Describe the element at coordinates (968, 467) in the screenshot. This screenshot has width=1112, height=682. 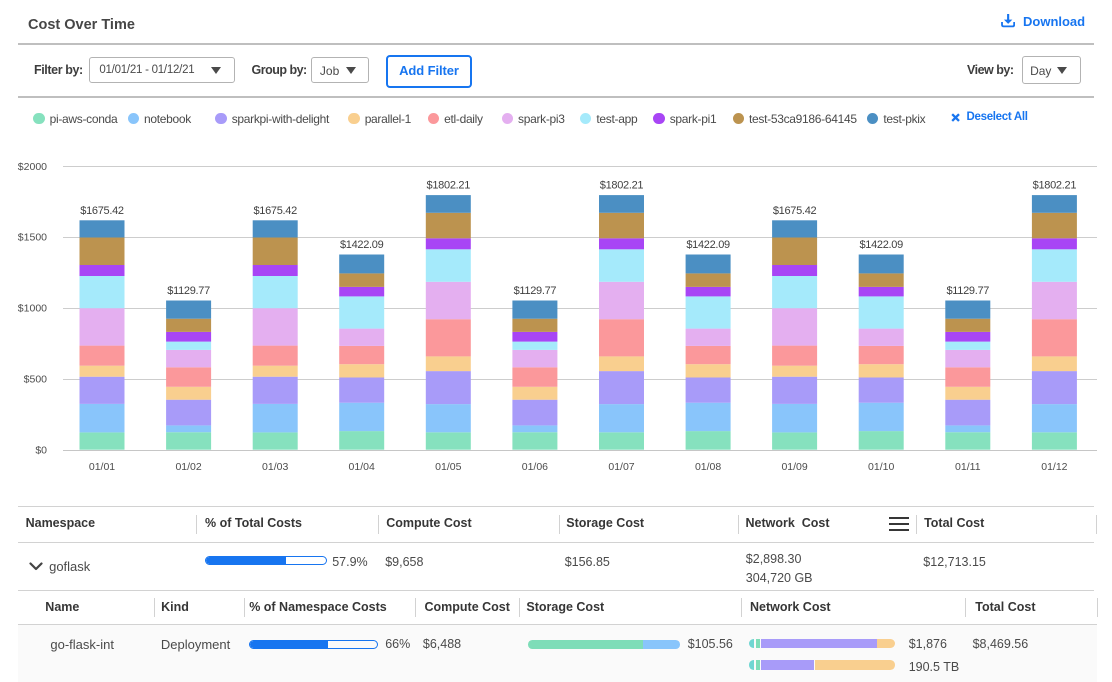
I see `svg-text: 01/11` at that location.